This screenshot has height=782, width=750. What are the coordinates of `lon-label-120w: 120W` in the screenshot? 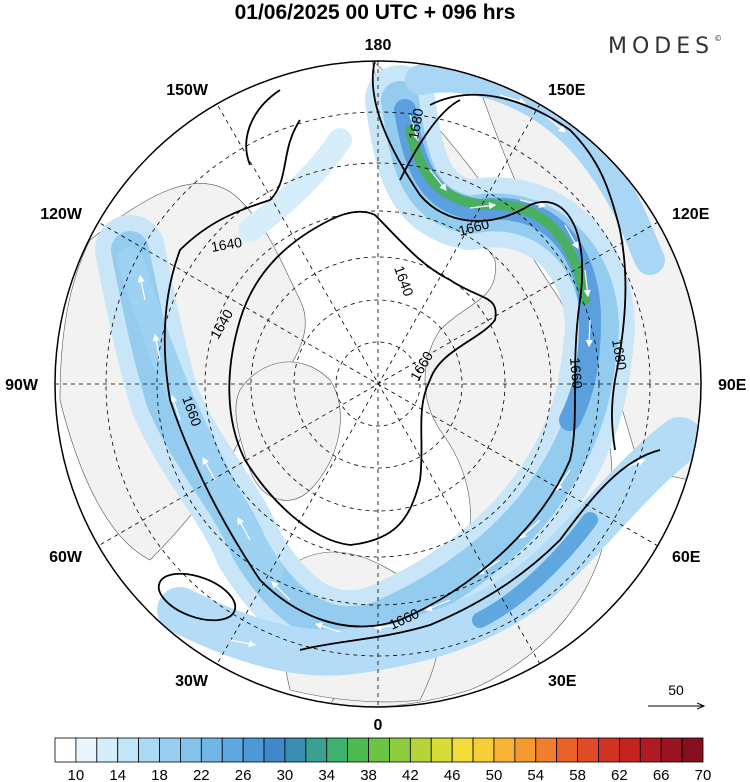 It's located at (61, 214).